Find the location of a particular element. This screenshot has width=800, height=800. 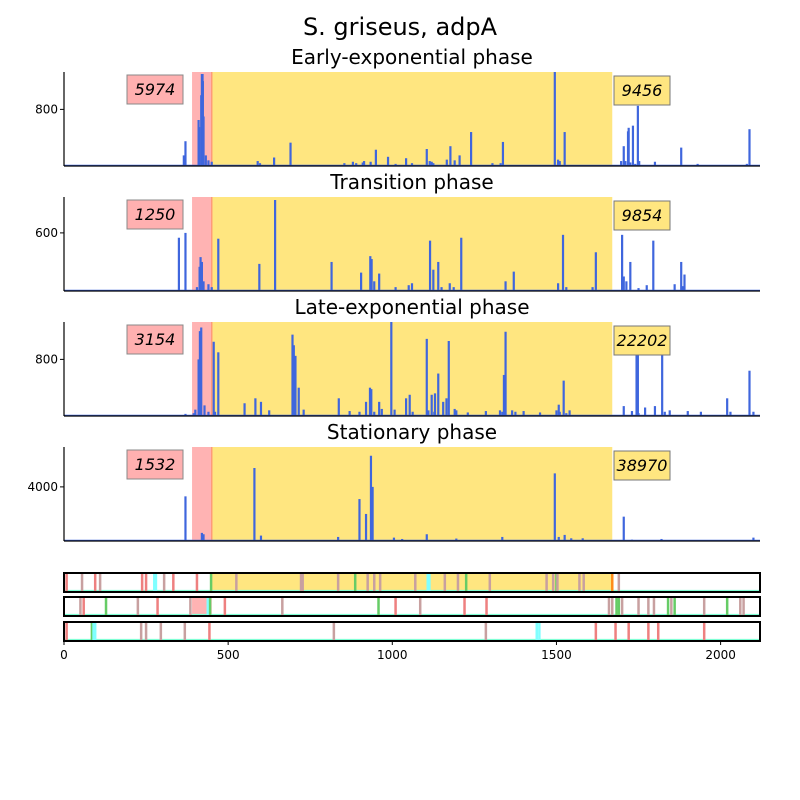

right-count-box: 9854 is located at coordinates (642, 215).